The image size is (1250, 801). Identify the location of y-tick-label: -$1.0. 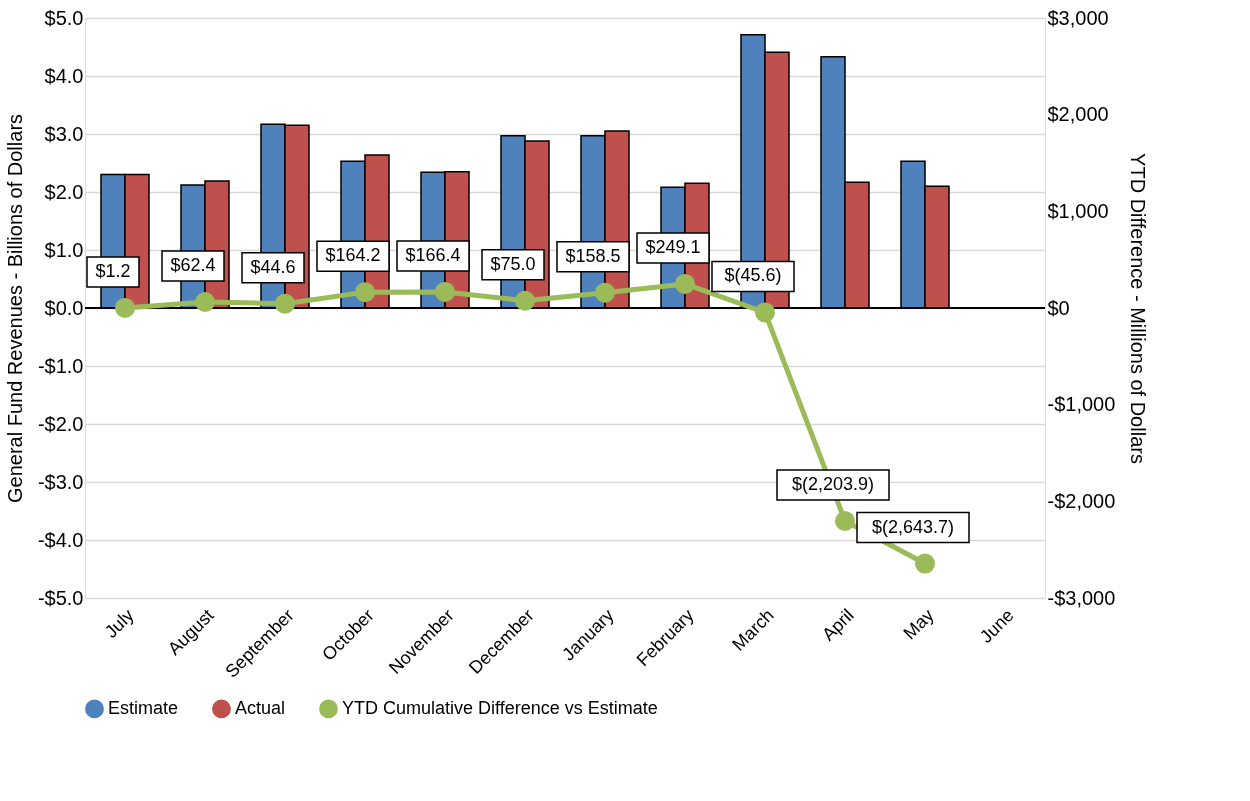
(60, 365).